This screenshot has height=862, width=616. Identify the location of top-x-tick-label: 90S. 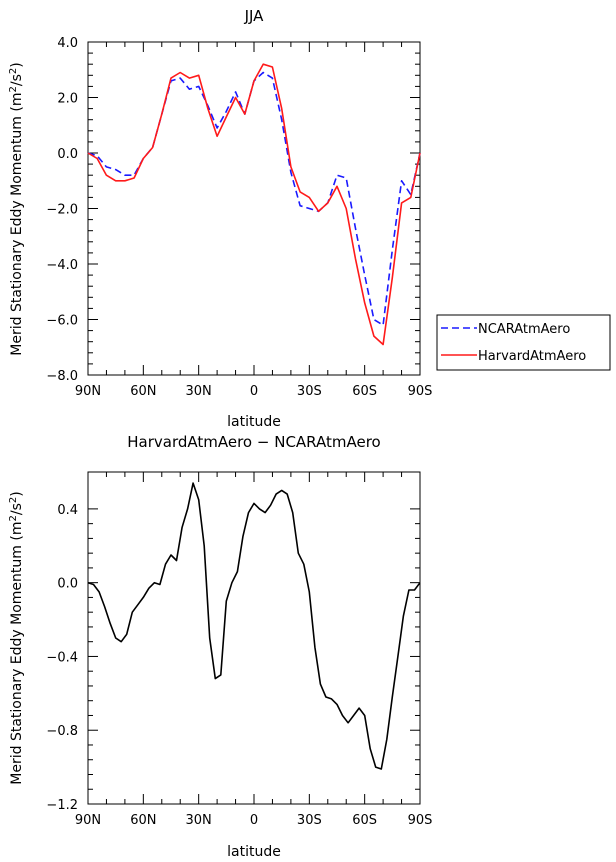
(420, 391).